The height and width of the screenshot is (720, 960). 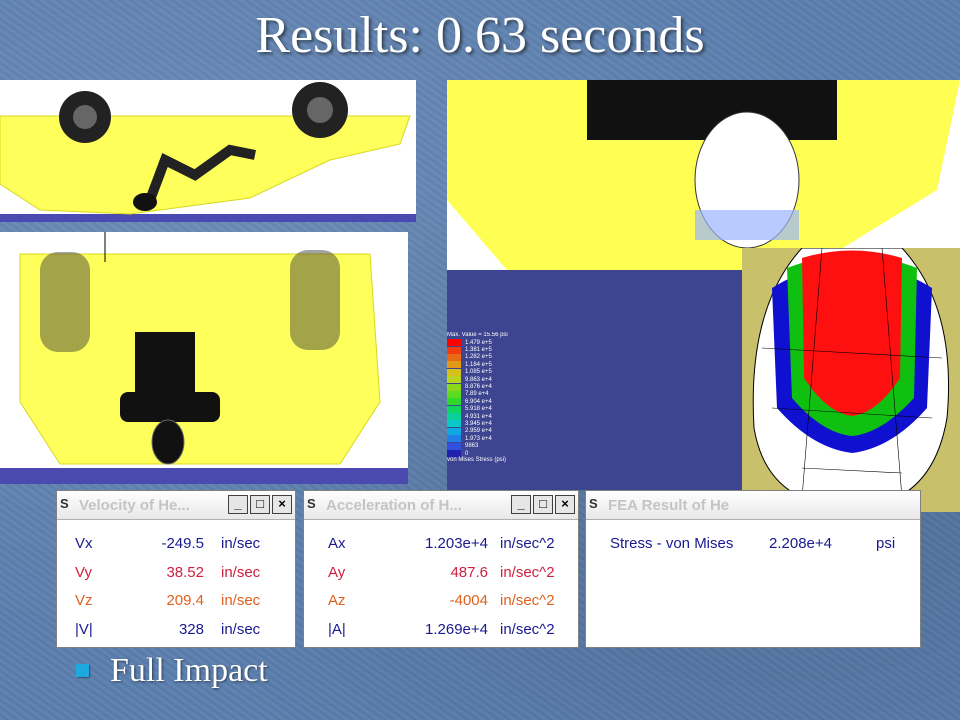 I want to click on legend-entry: 7.89 e+4, so click(x=502, y=394).